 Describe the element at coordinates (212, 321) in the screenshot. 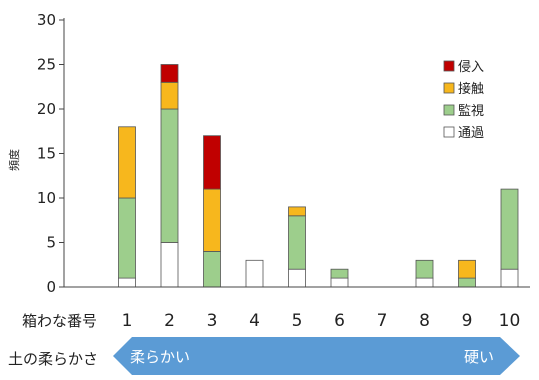

I see `category-label: 3` at that location.